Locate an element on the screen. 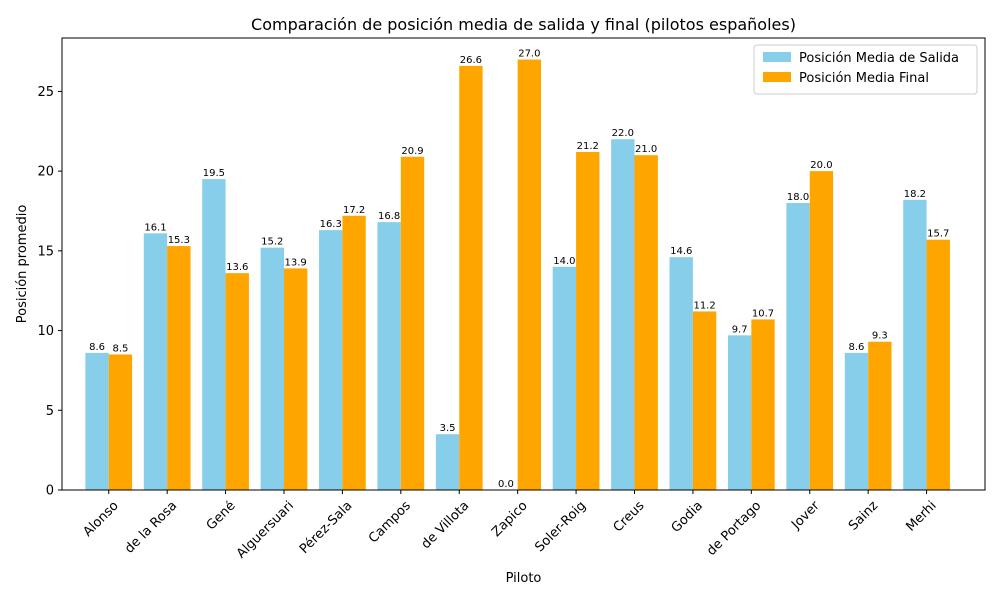  legend-box is located at coordinates (865, 69).